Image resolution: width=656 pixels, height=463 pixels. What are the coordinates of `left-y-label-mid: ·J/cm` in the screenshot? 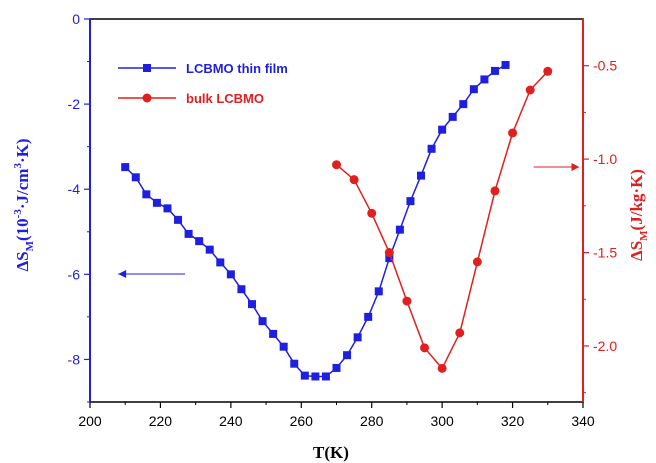 It's located at (22, 189).